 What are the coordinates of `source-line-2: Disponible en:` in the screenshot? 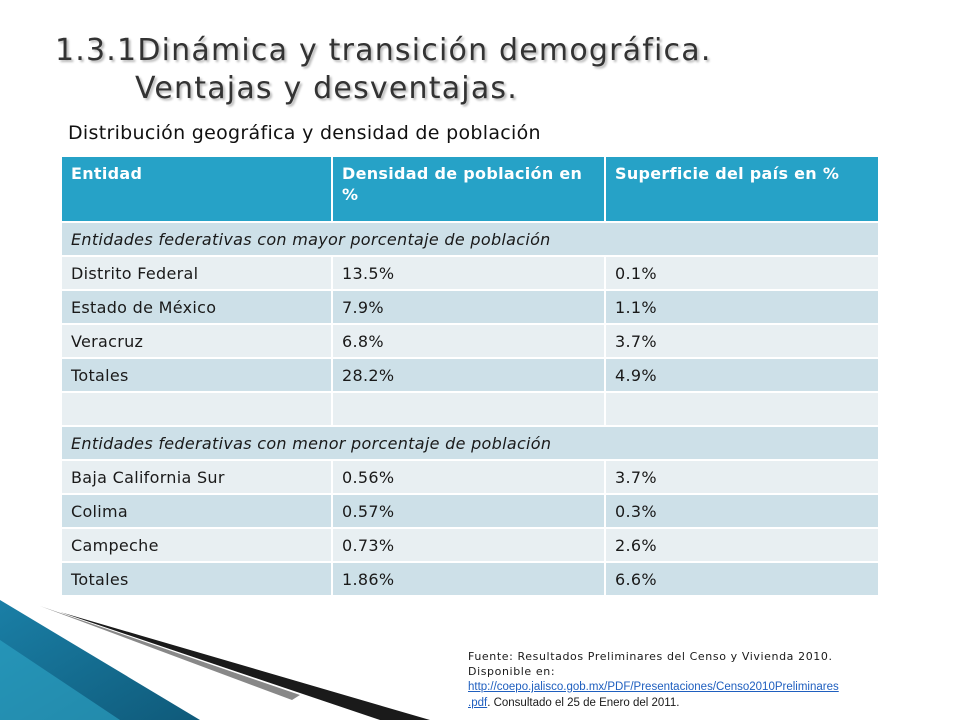 It's located at (512, 671).